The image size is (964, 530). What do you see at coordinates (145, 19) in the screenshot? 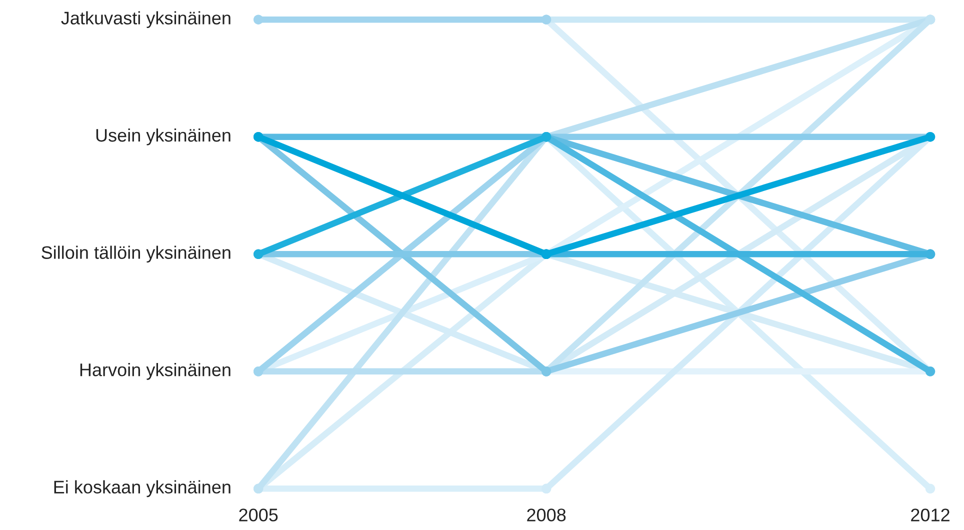
I see `text: Jatkuvasti yksinäinen` at bounding box center [145, 19].